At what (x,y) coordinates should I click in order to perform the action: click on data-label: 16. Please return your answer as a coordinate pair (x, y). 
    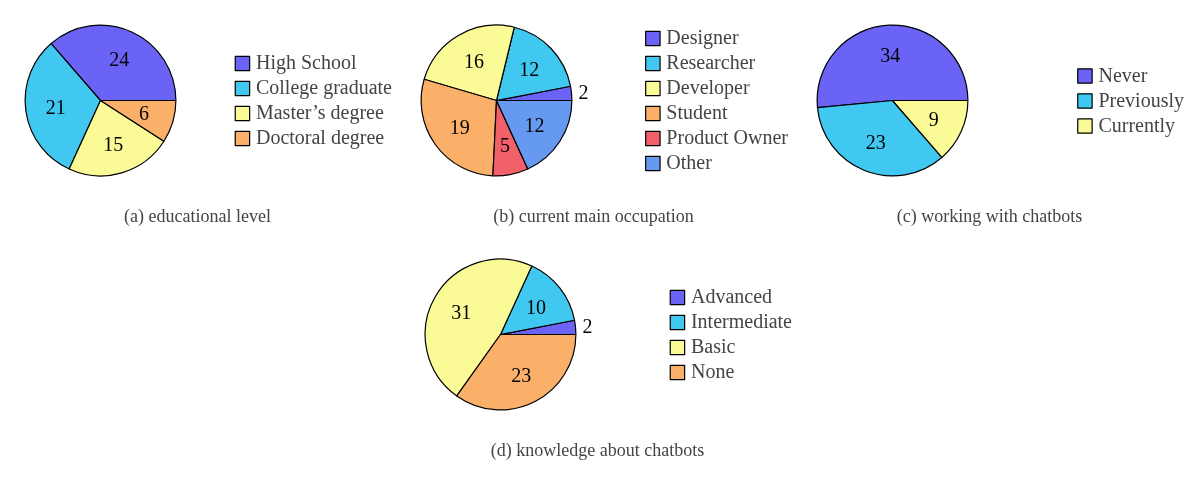
    Looking at the image, I should click on (473, 61).